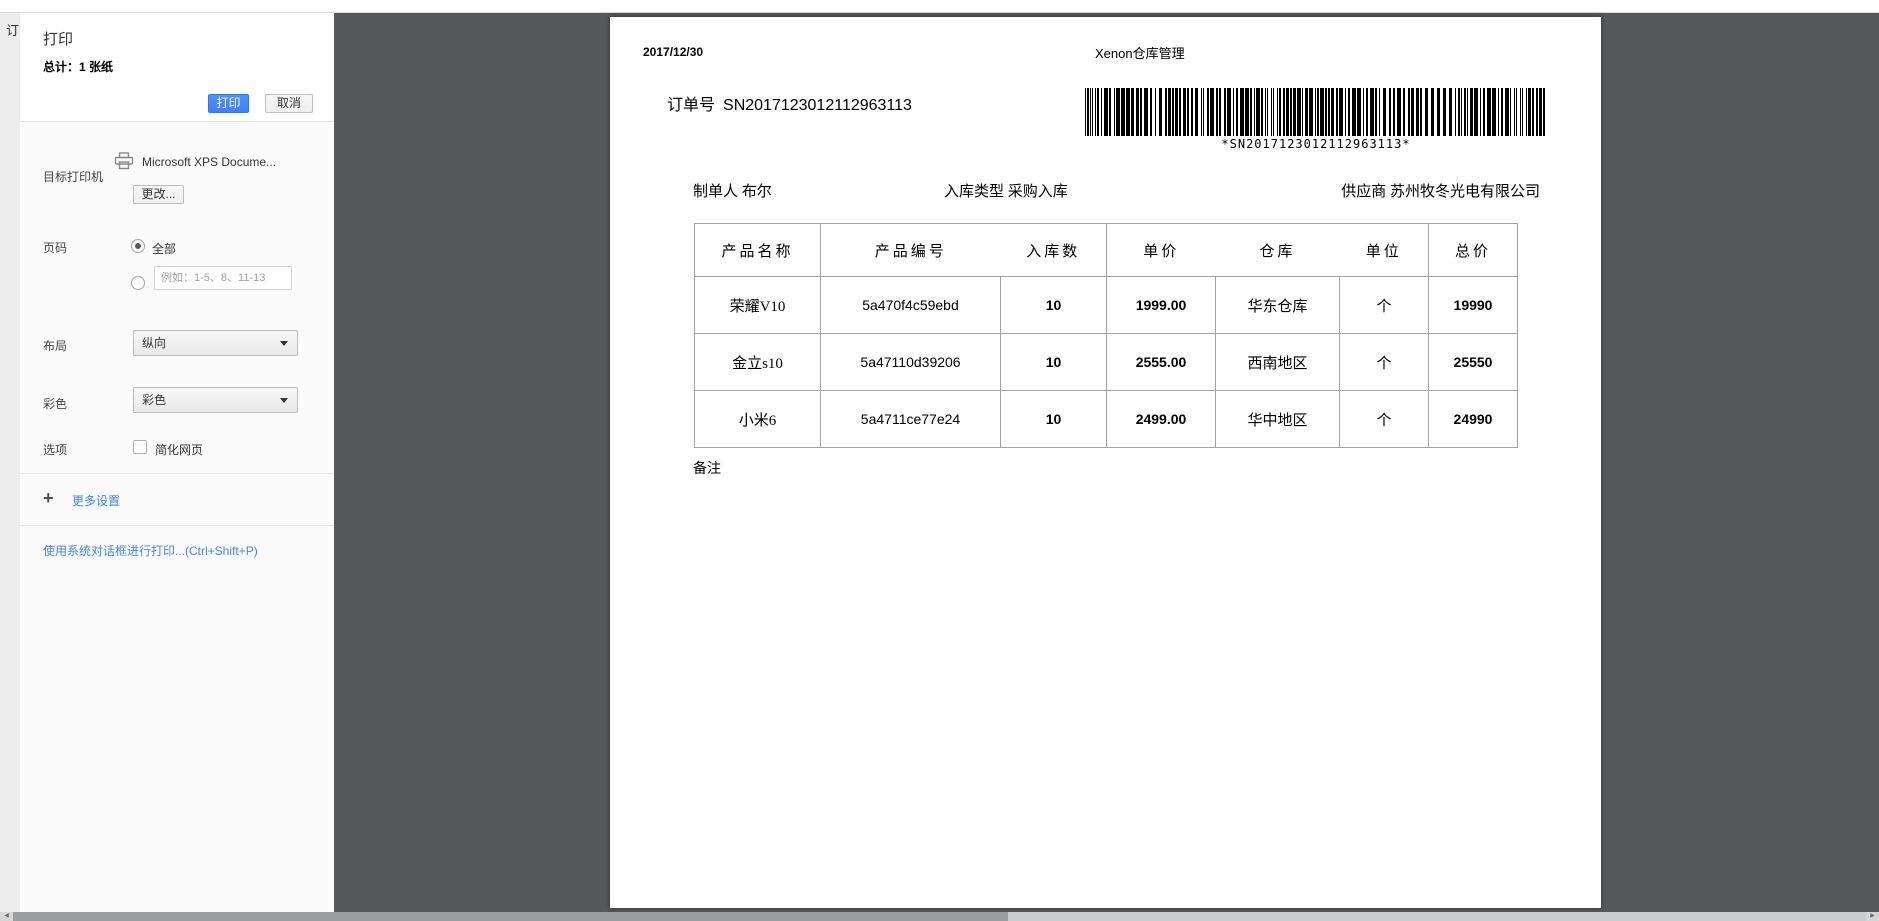 The height and width of the screenshot is (921, 1879). What do you see at coordinates (910, 305) in the screenshot?
I see `table-cell: 5a470f4c59ebd` at bounding box center [910, 305].